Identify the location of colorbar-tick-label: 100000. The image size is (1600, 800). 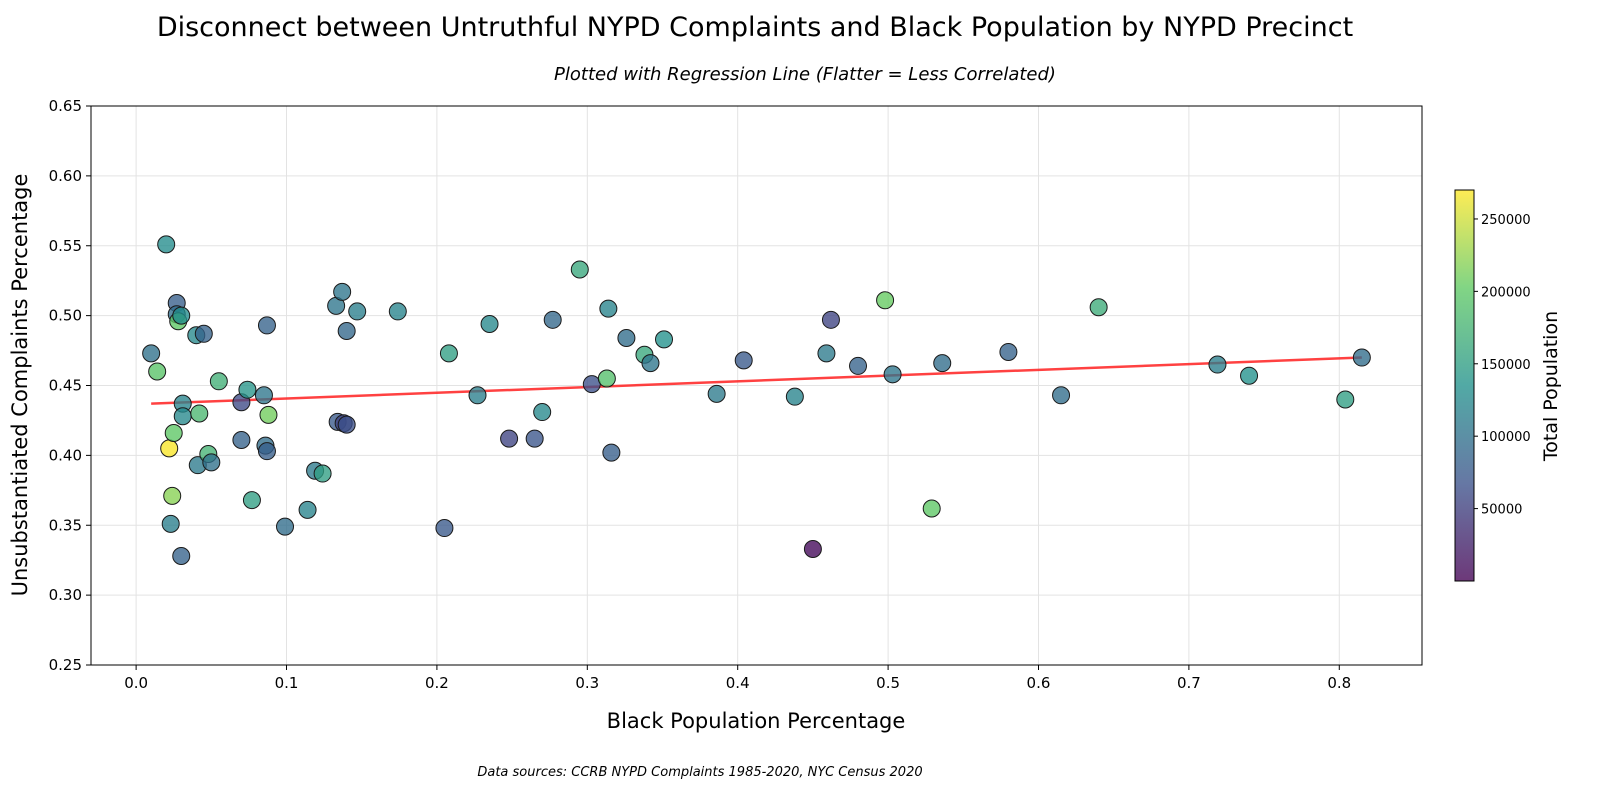
(1506, 437).